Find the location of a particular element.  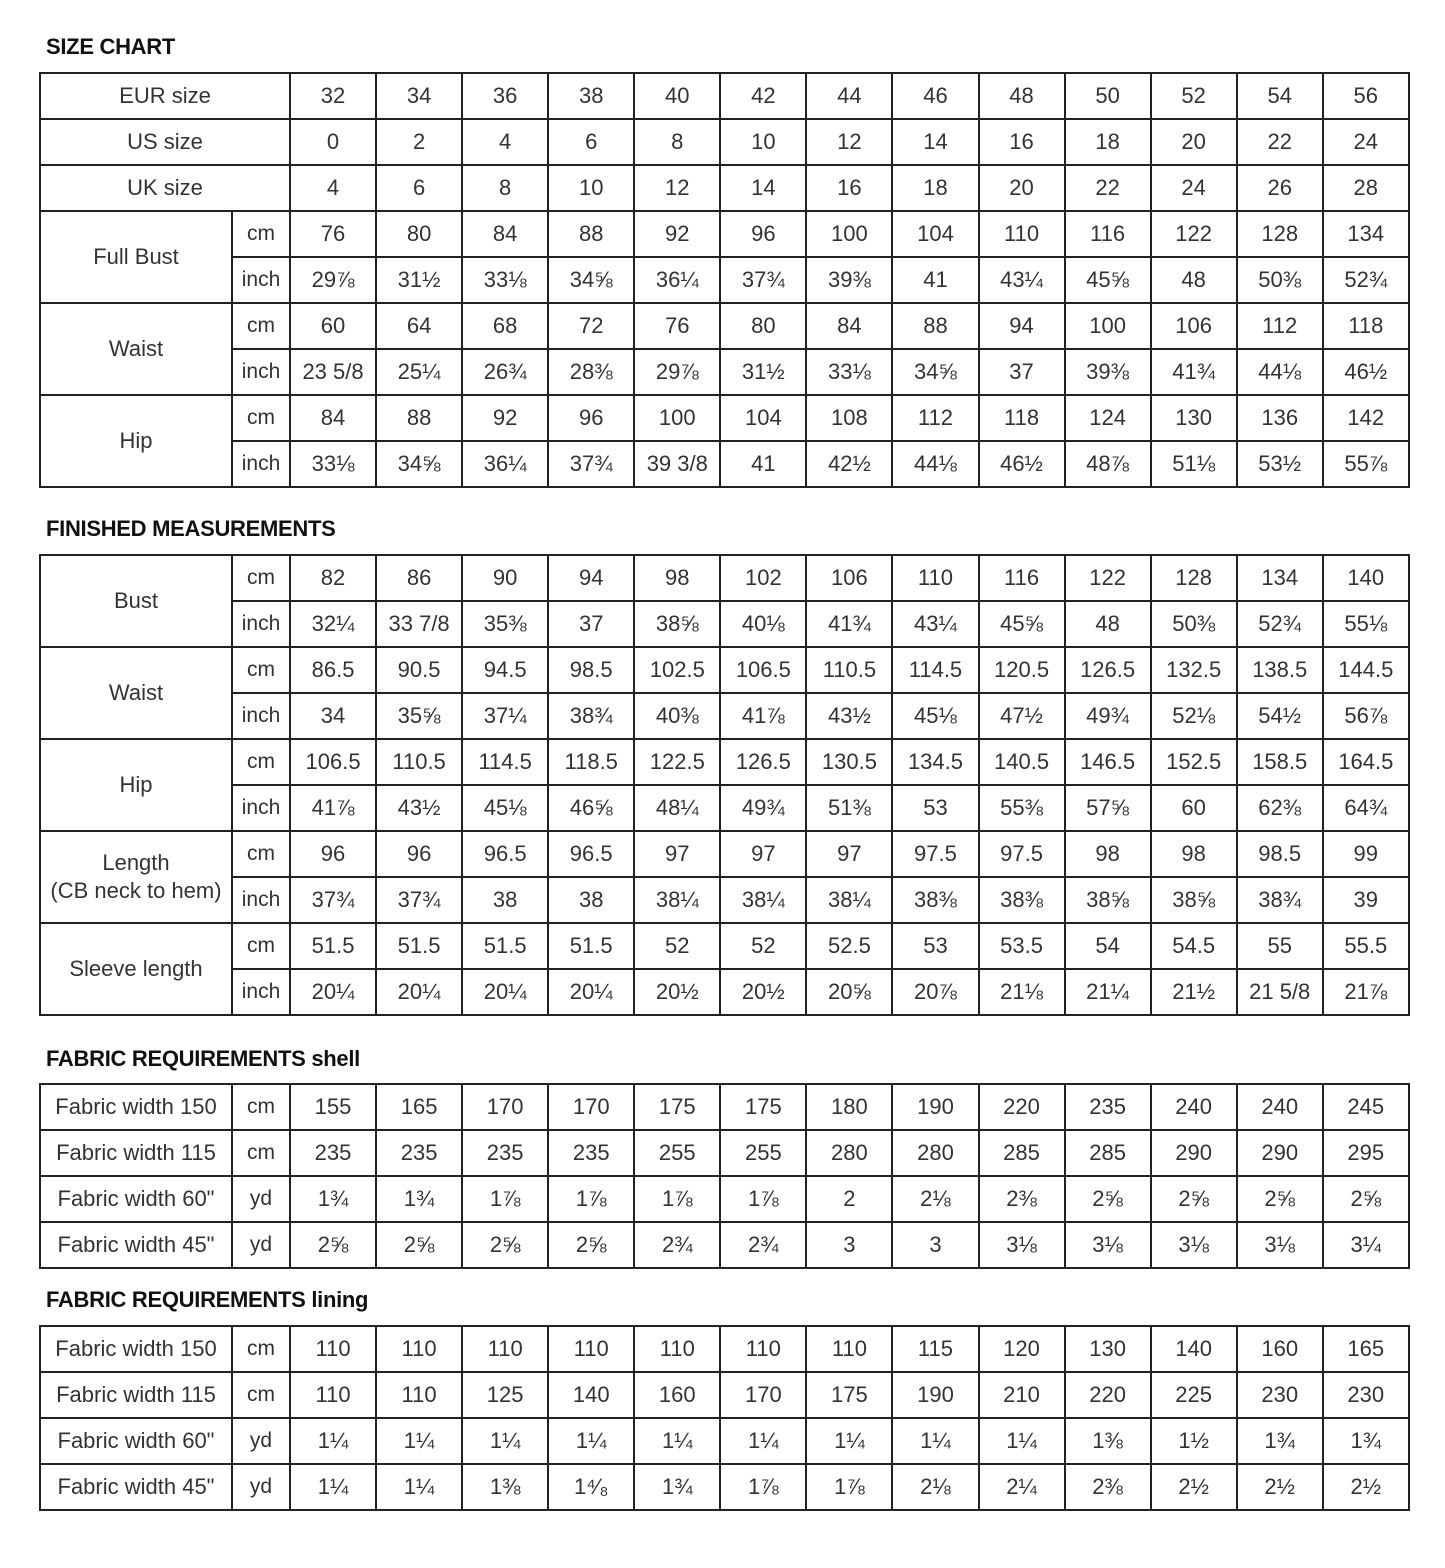

value-cell: 4 is located at coordinates (333, 188).